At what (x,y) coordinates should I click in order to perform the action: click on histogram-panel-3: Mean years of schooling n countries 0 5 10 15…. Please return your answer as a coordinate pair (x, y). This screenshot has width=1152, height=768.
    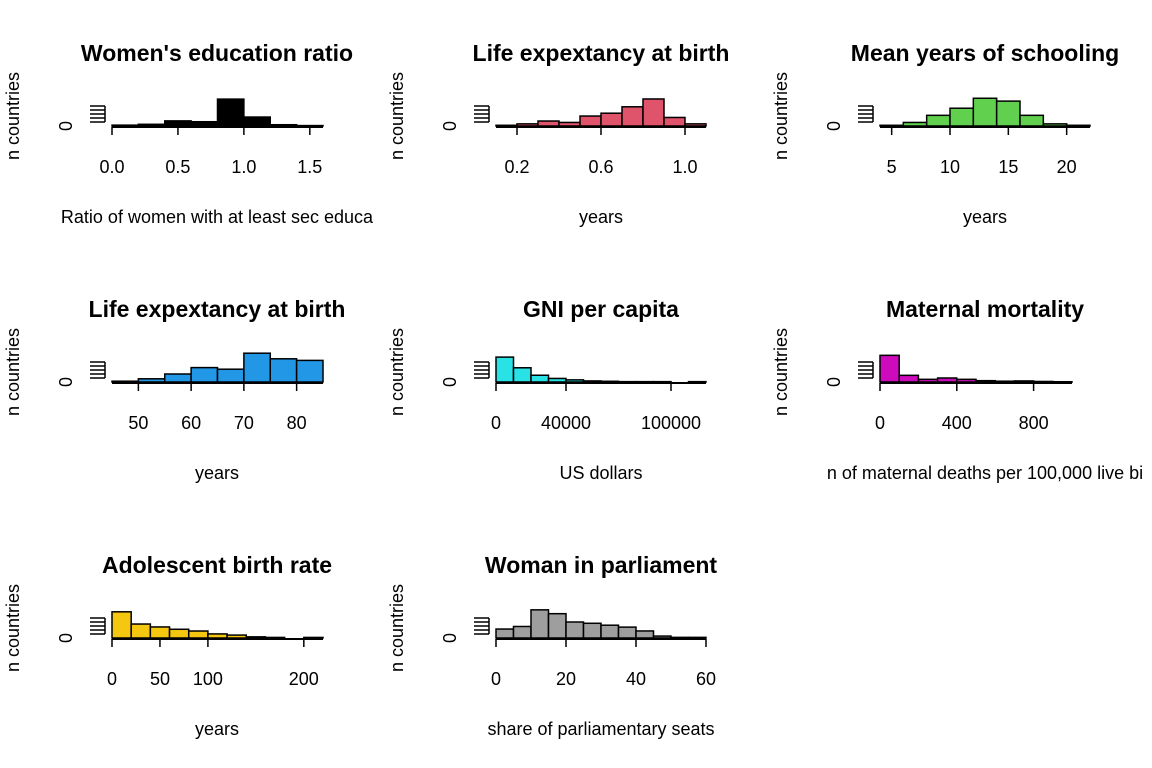
    Looking at the image, I should click on (945, 133).